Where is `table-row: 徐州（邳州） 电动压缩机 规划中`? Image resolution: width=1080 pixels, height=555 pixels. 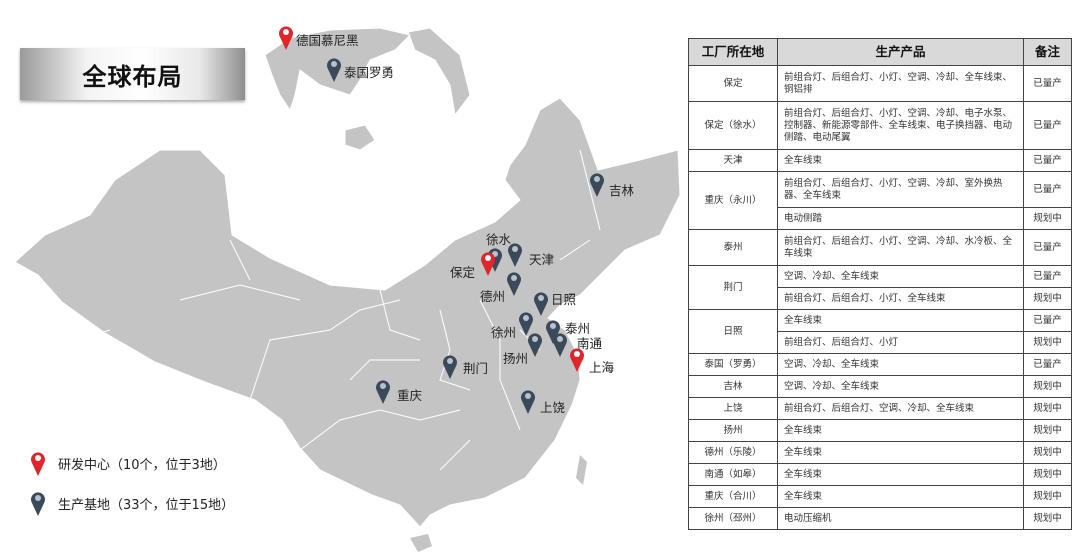 table-row: 徐州（邳州） 电动压缩机 规划中 is located at coordinates (880, 518).